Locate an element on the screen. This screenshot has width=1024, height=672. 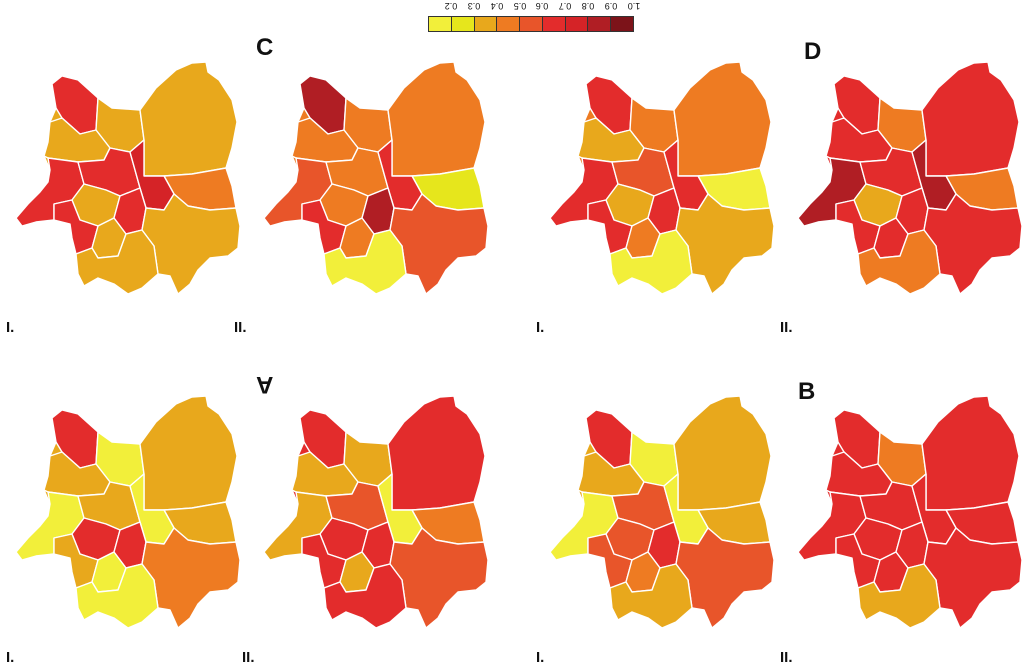
legend-tick-label: 0.5 is located at coordinates (519, 6).